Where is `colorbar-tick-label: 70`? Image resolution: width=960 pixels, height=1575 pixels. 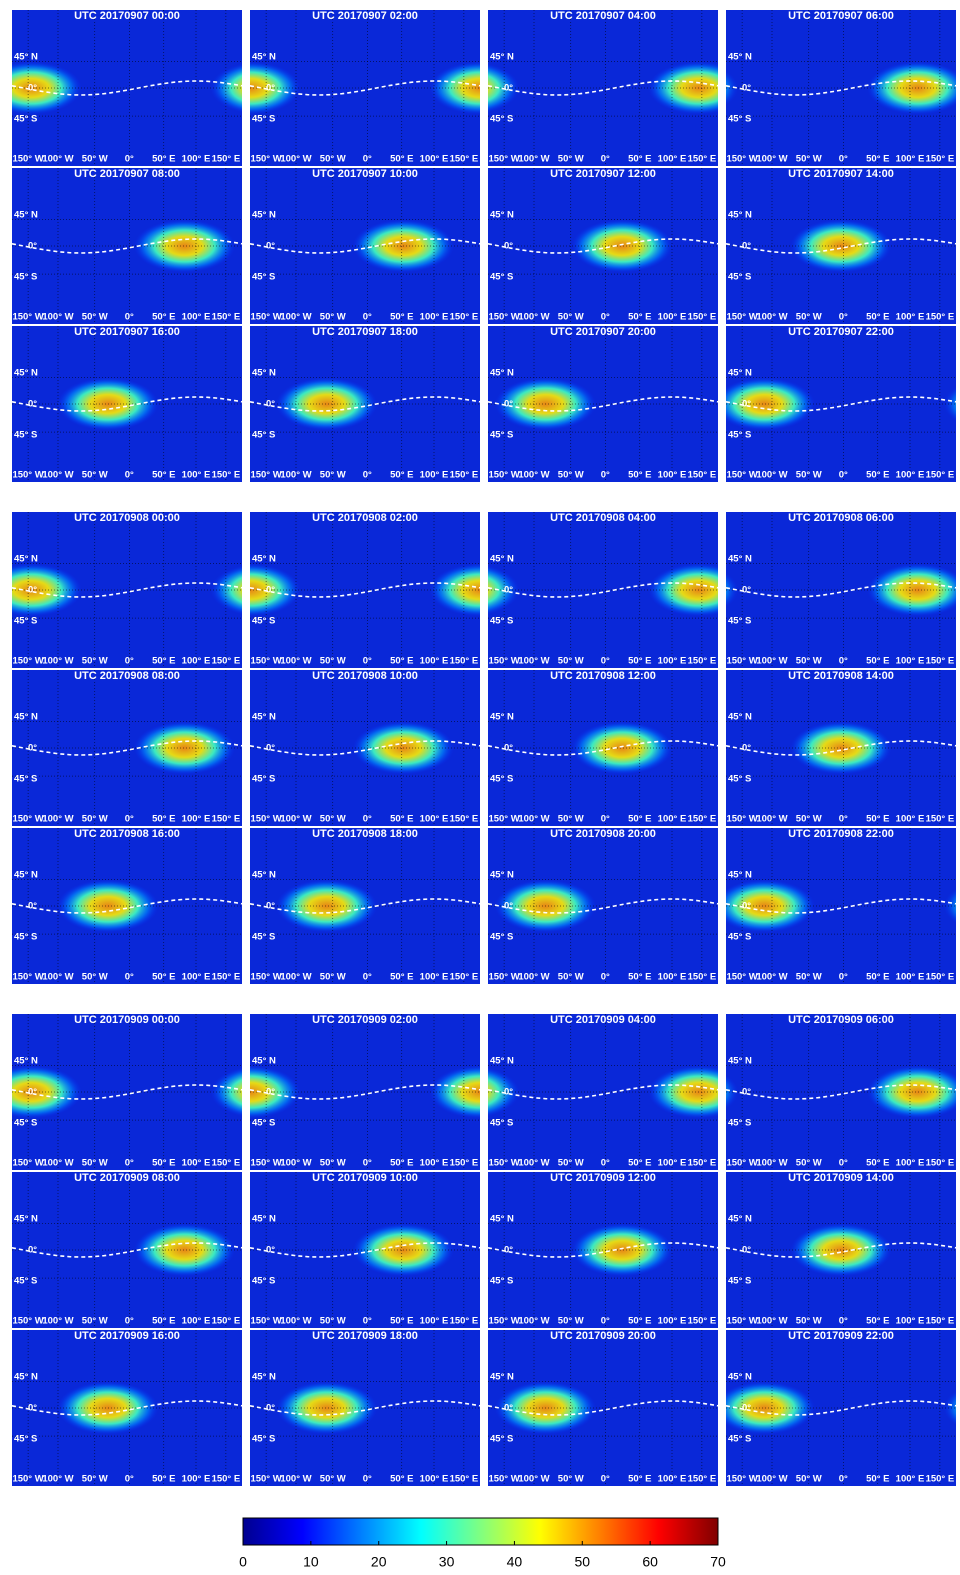
colorbar-tick-label: 70 is located at coordinates (718, 1562).